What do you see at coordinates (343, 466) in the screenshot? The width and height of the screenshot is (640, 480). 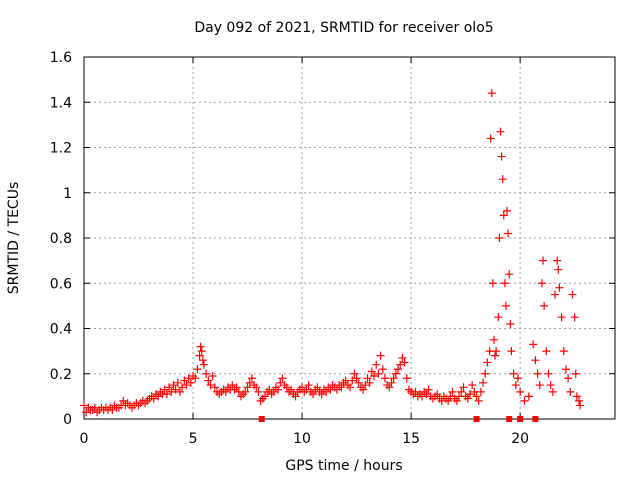 I see `x-axis-label: GPS time / hours` at bounding box center [343, 466].